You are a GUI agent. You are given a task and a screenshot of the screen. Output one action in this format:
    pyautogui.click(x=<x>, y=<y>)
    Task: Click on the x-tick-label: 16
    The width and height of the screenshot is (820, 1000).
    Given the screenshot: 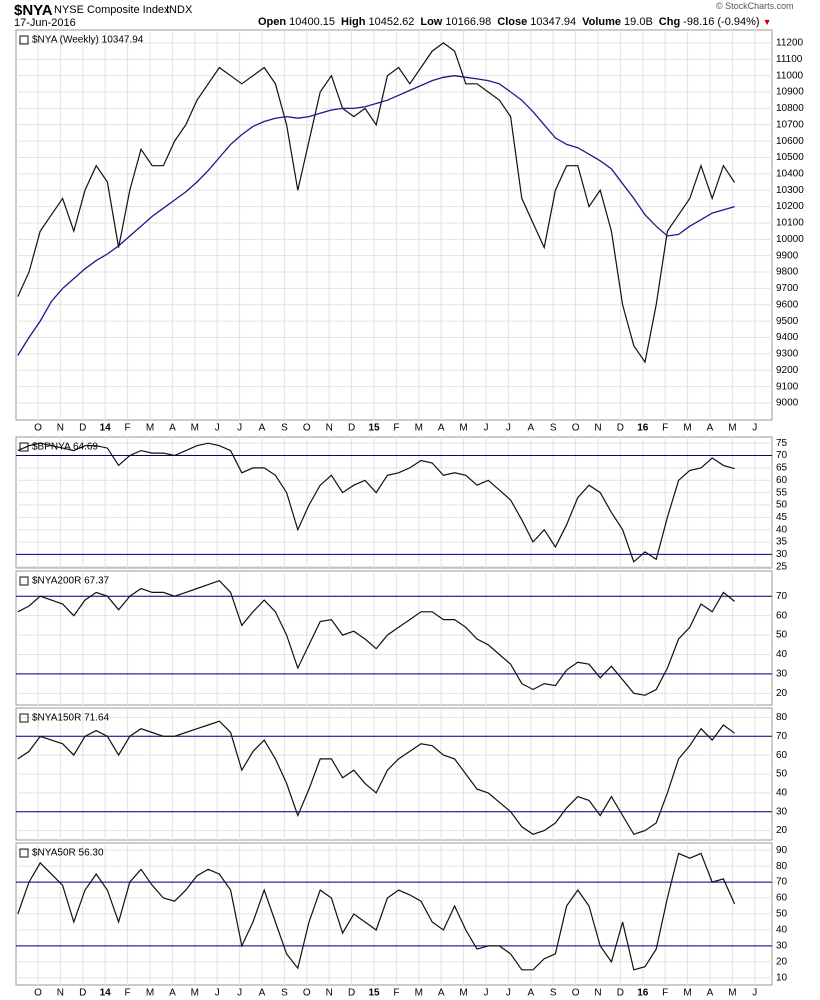 What is the action you would take?
    pyautogui.click(x=643, y=428)
    